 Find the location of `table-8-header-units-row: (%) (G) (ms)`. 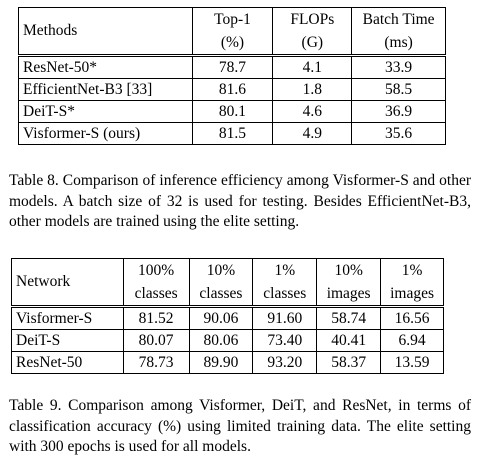

table-8-header-units-row: (%) (G) (ms) is located at coordinates (232, 44).